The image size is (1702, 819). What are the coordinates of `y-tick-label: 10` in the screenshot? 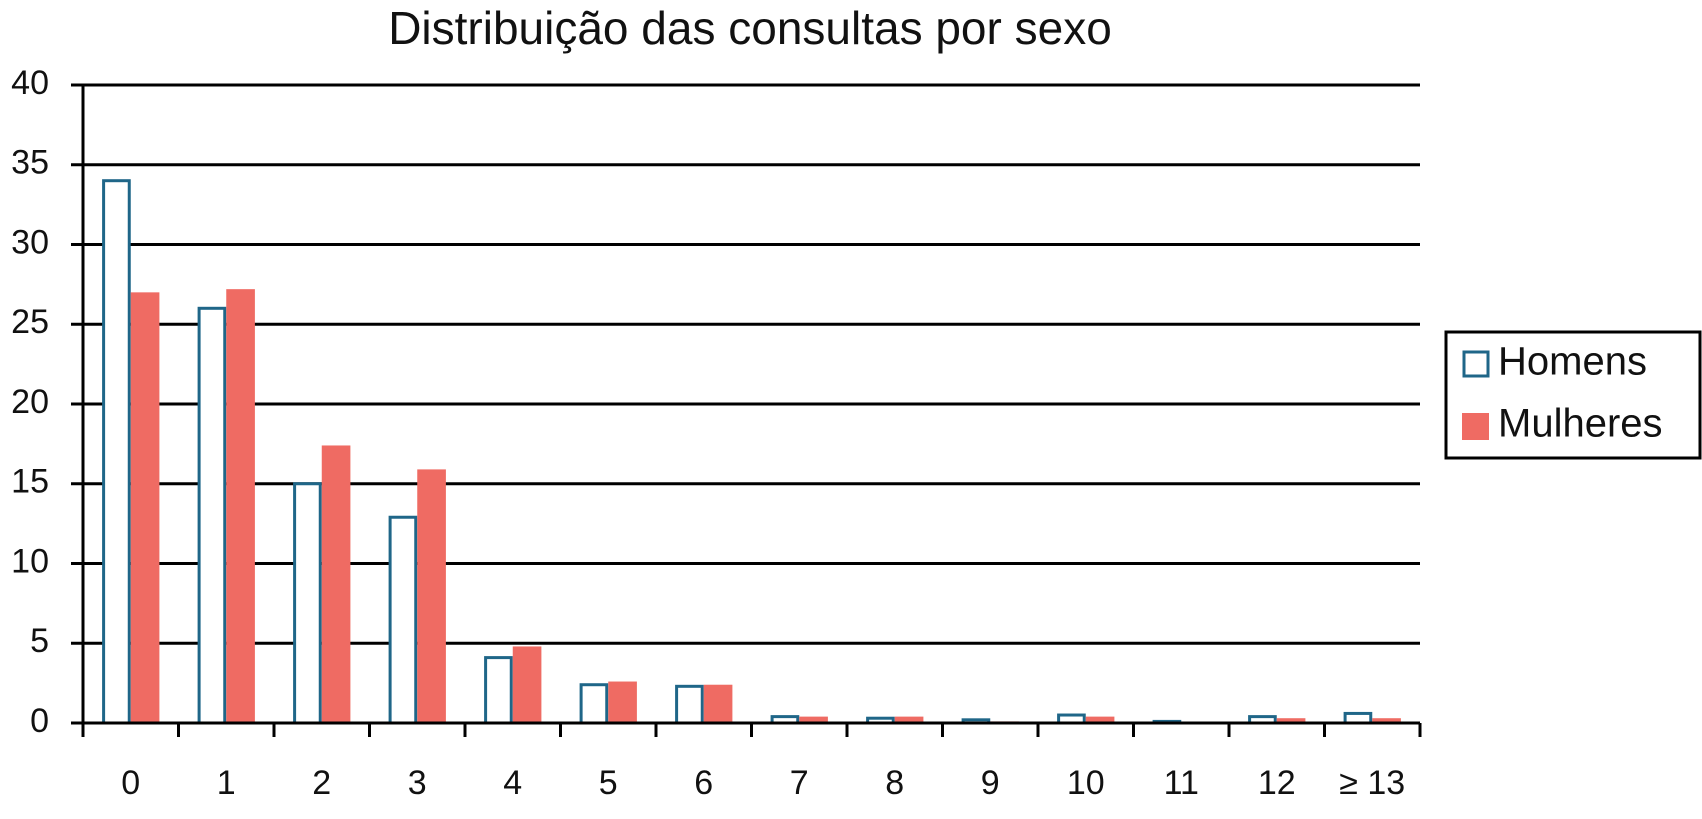 It's located at (30, 561).